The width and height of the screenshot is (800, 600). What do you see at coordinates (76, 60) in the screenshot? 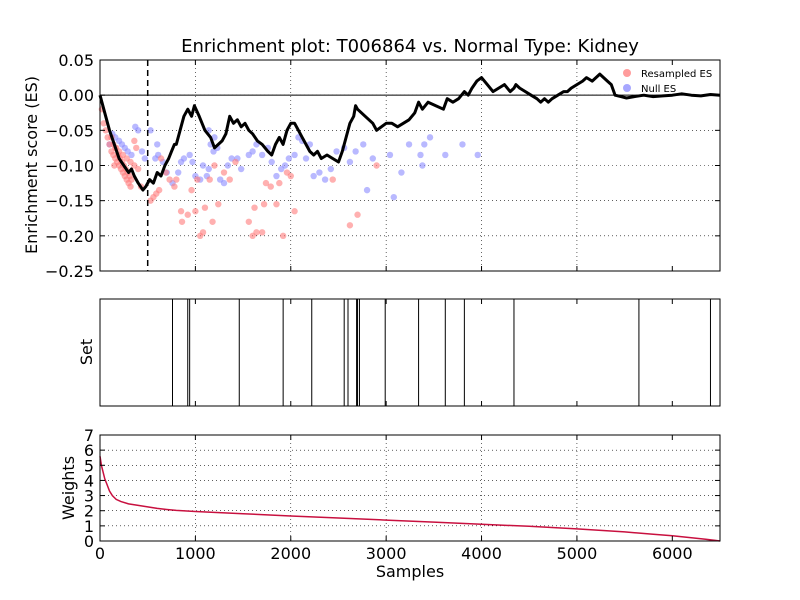
I see `enrichment-y-tick-label: 0.05` at bounding box center [76, 60].